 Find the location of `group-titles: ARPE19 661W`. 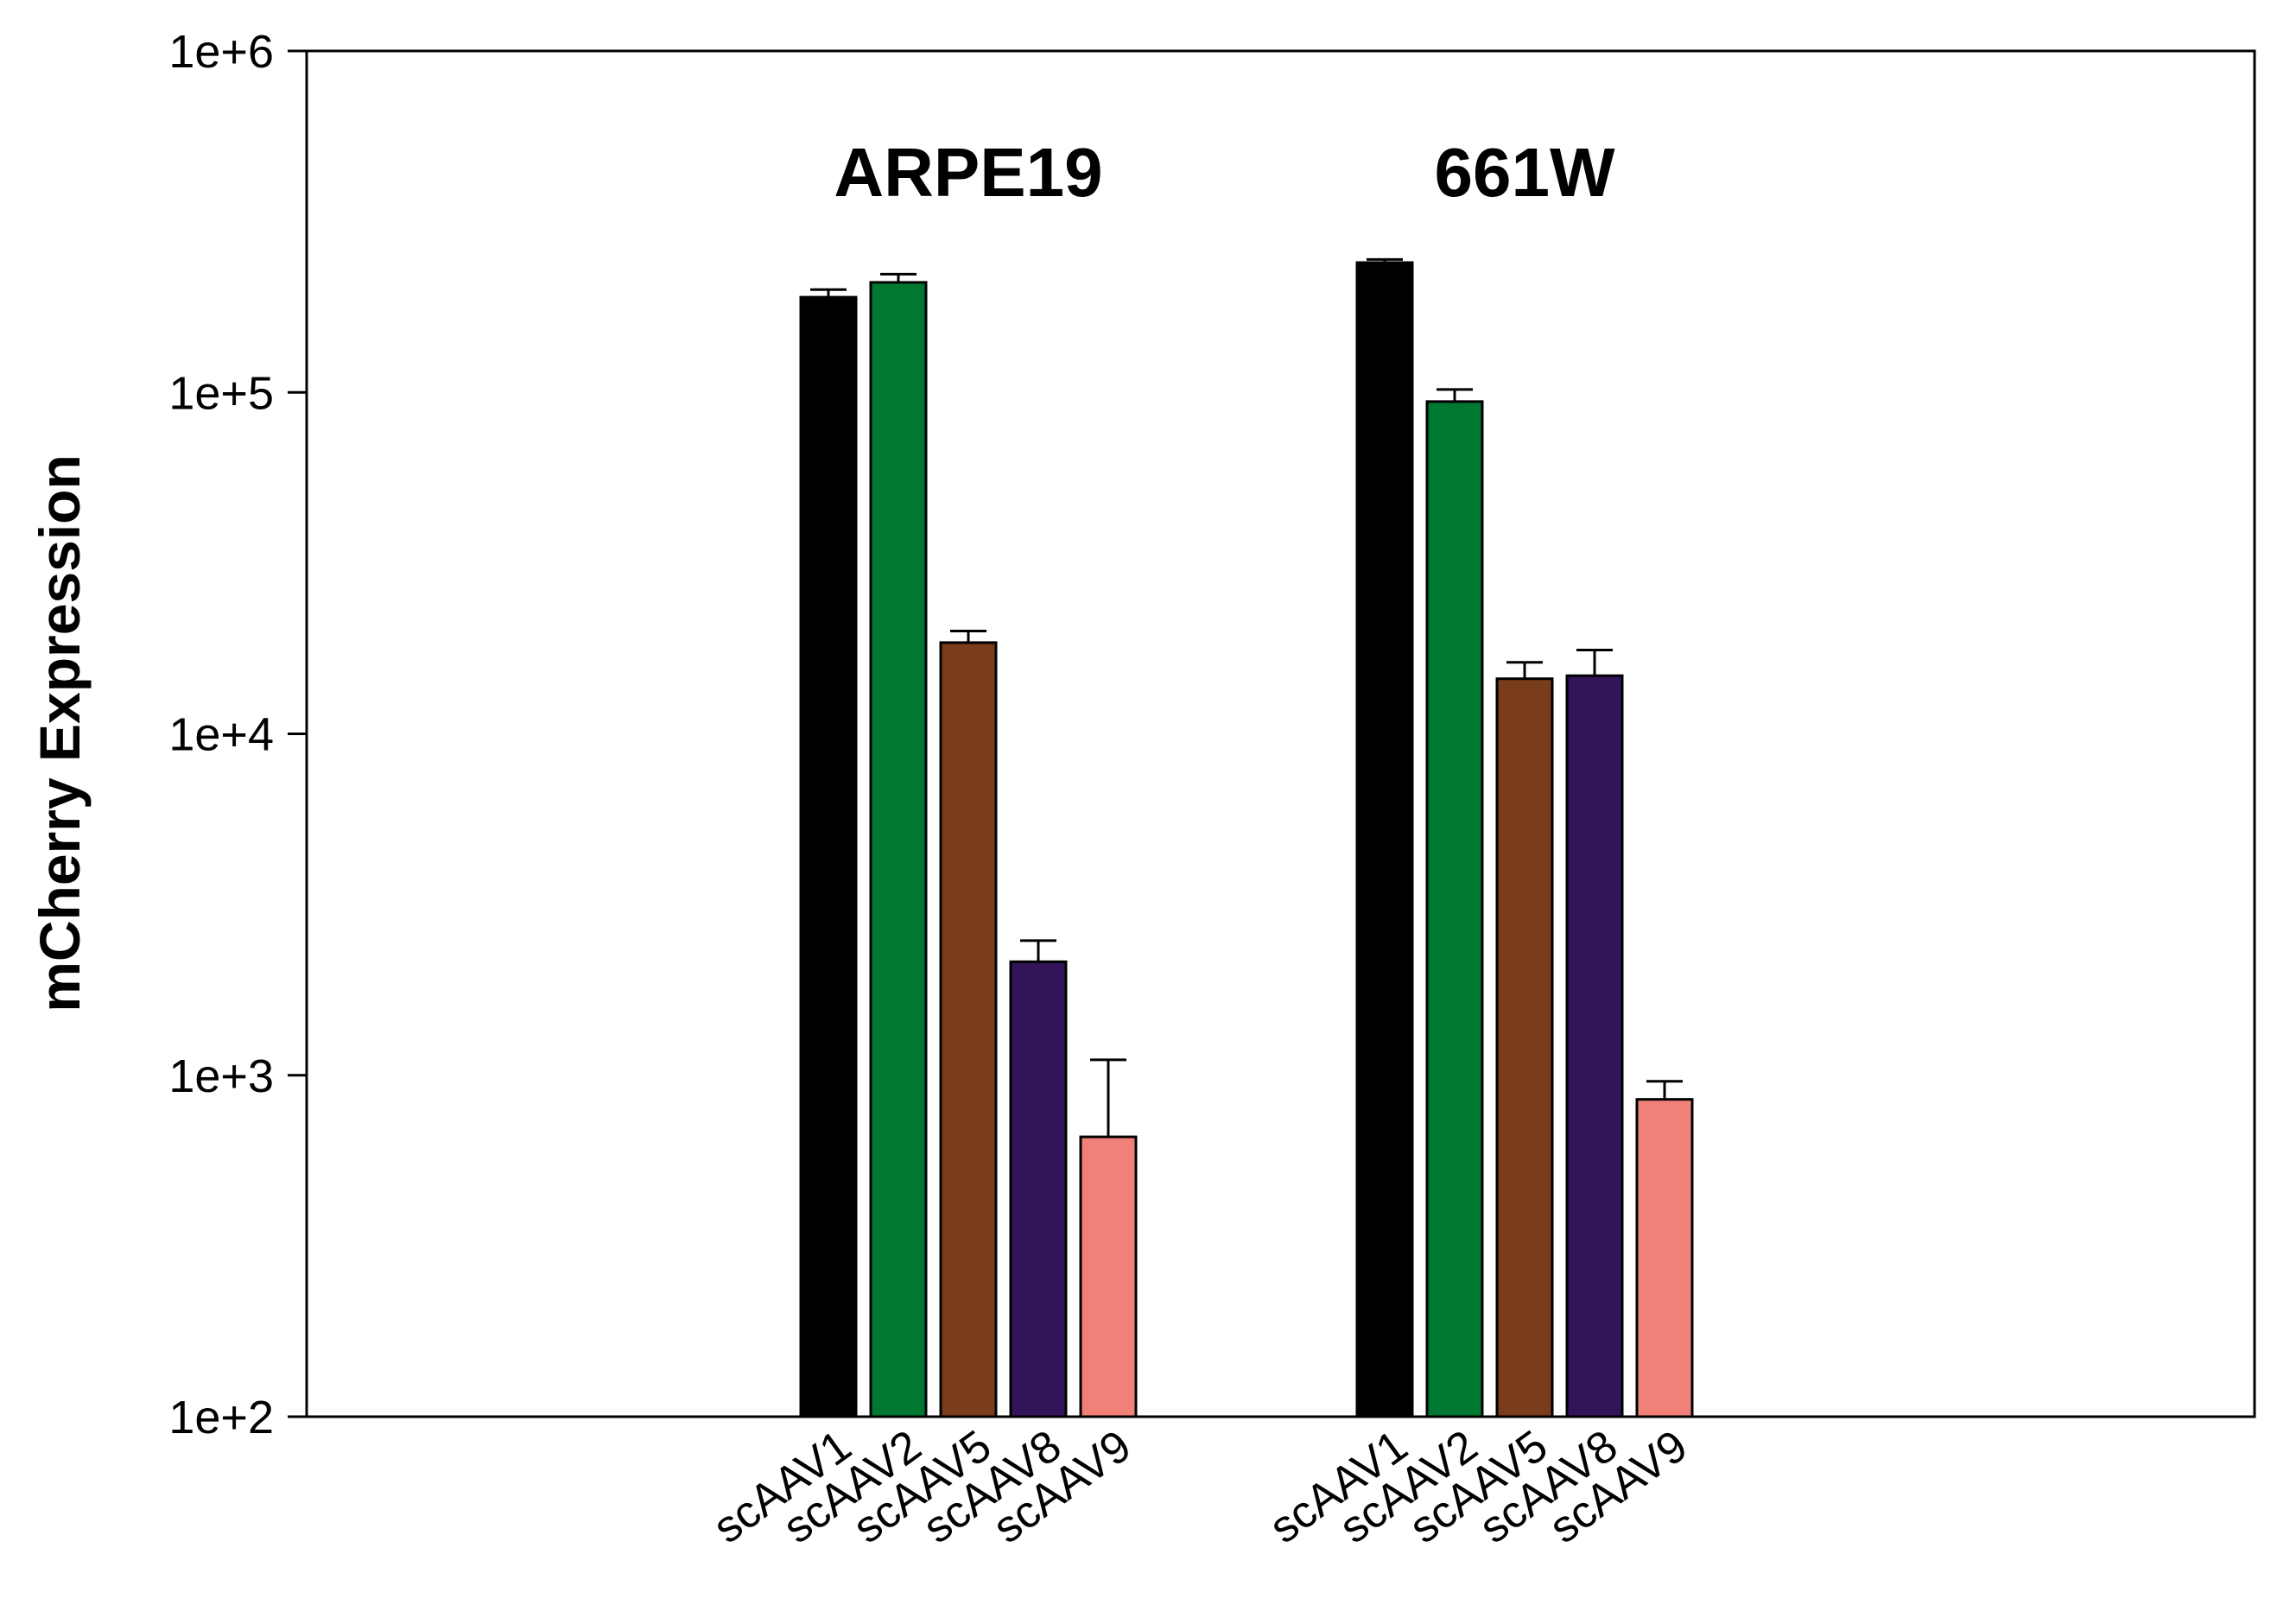

group-titles: ARPE19 661W is located at coordinates (1224, 173).